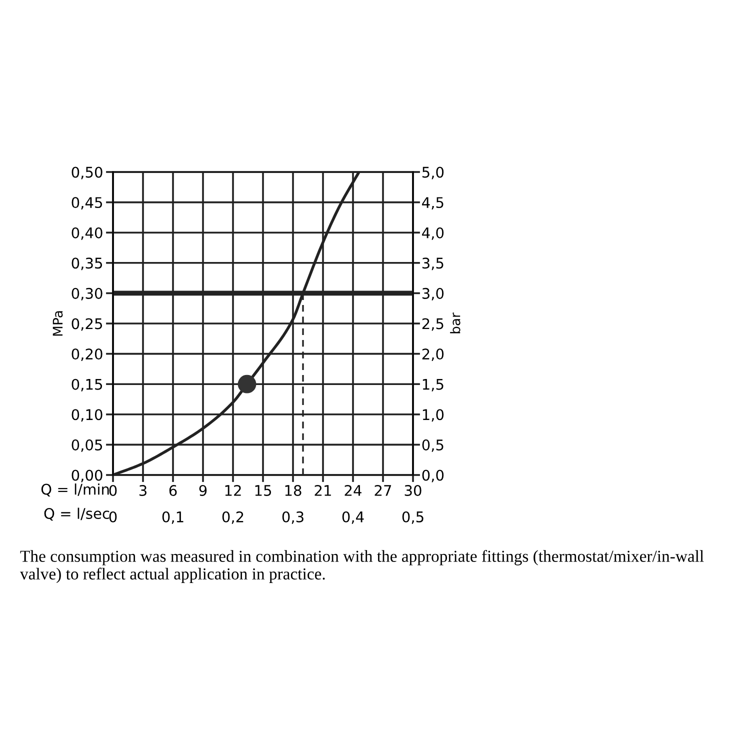 The height and width of the screenshot is (750, 750). Describe the element at coordinates (433, 203) in the screenshot. I see `y2-tick-label: 4,5` at that location.